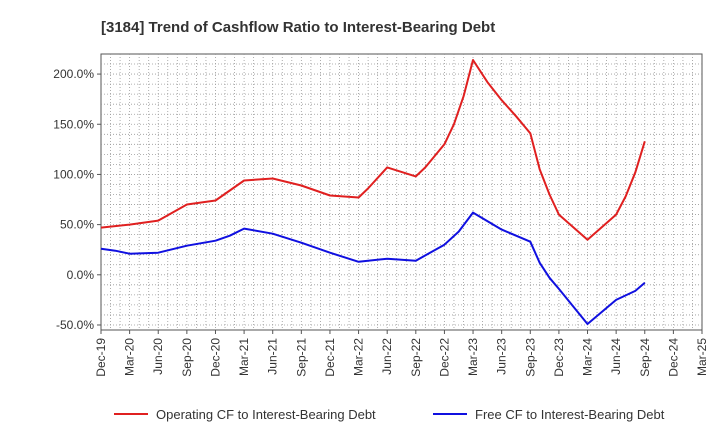 This screenshot has height=440, width=720. Describe the element at coordinates (75, 325) in the screenshot. I see `y-tick-label: -50.0%` at that location.